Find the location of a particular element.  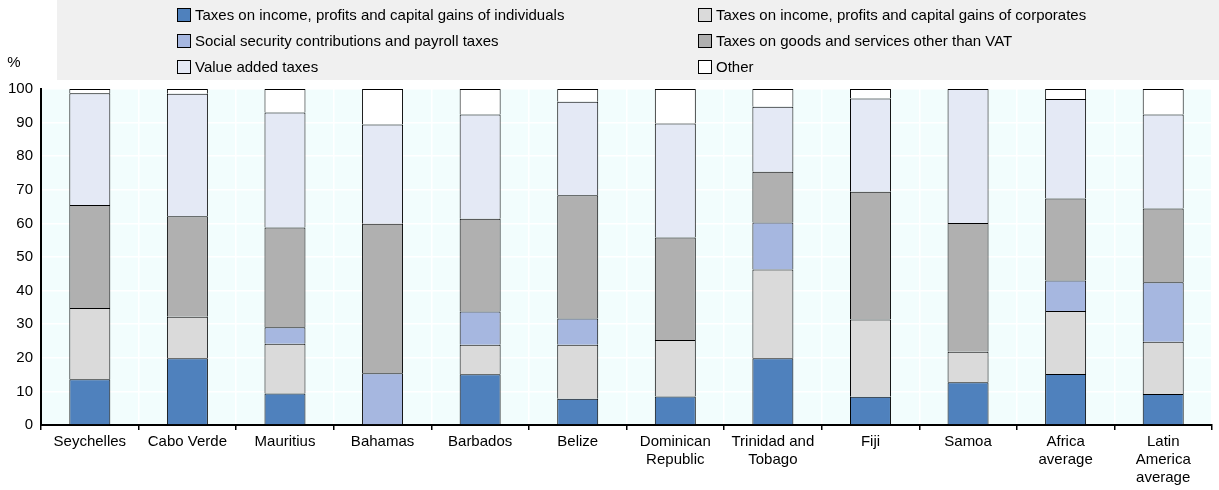

x-tick-label: Trinidad and Tobago is located at coordinates (773, 450).